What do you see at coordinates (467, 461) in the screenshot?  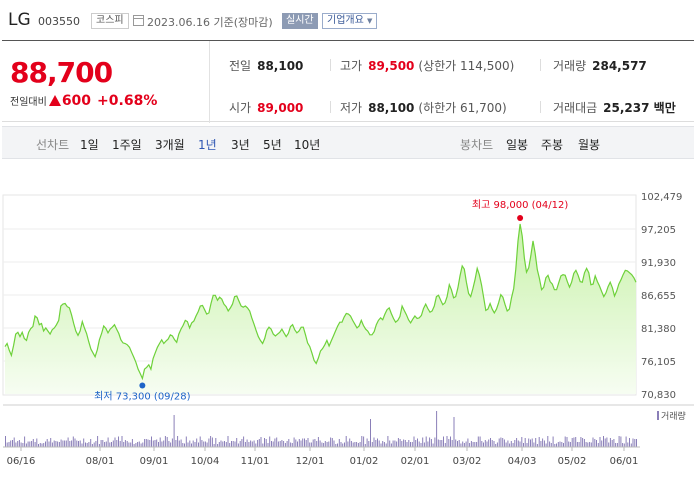 I see `x-tick-label: 03/02` at bounding box center [467, 461].